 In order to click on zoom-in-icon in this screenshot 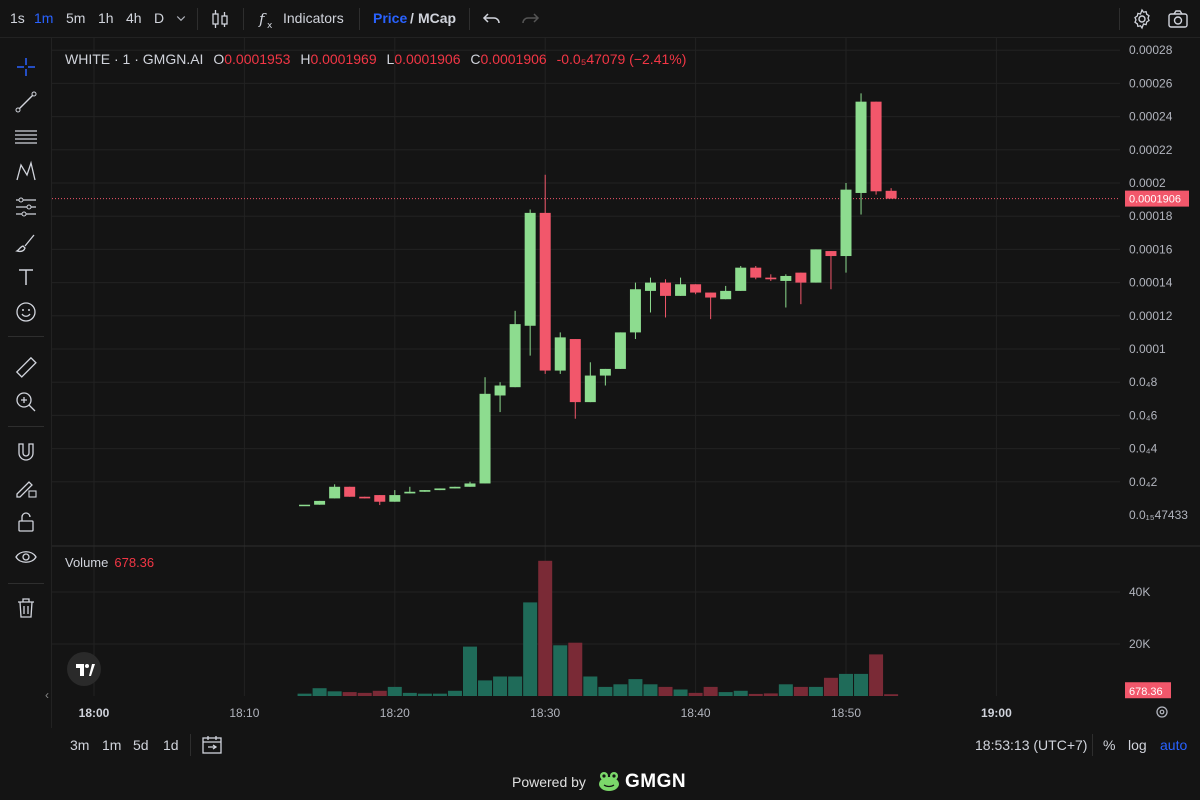, I will do `click(26, 402)`.